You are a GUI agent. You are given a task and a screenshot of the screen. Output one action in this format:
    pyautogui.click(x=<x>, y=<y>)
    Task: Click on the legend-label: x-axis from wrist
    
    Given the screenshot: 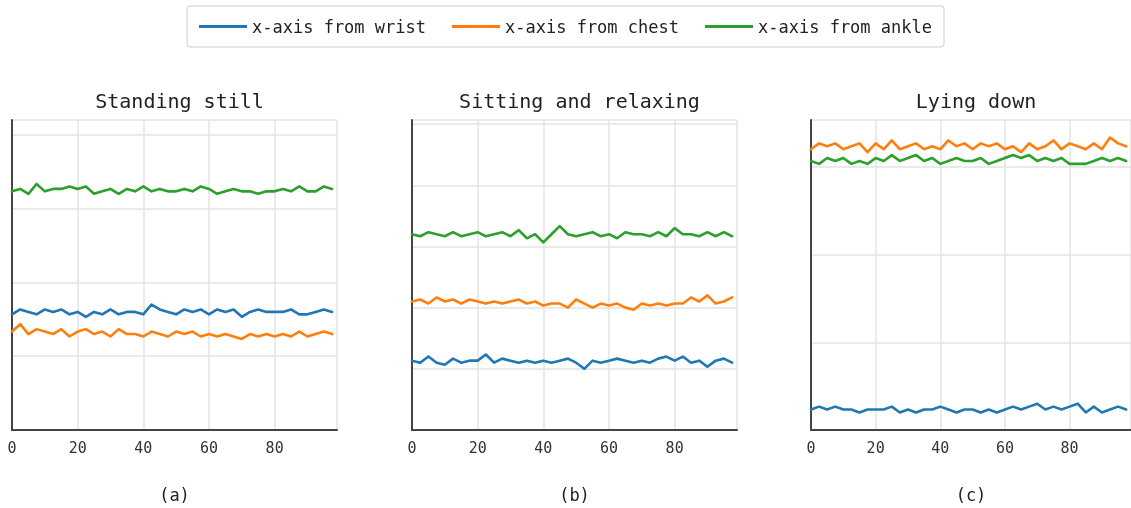 What is the action you would take?
    pyautogui.click(x=339, y=26)
    